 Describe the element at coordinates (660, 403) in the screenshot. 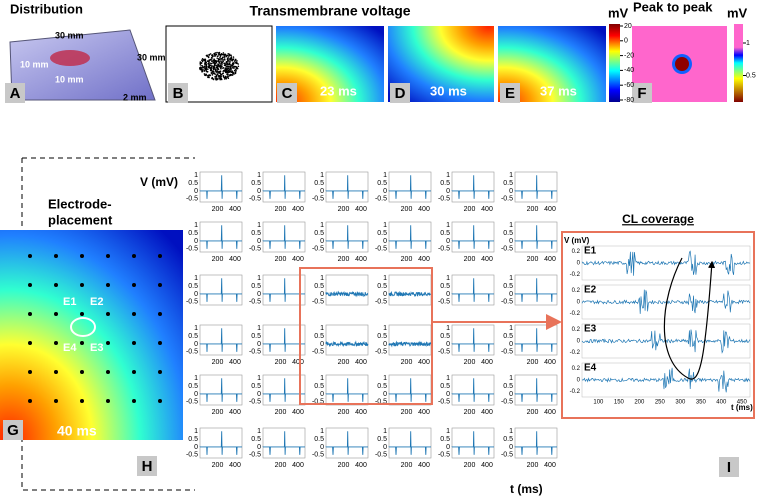

I see `x-tick-label: 250` at that location.